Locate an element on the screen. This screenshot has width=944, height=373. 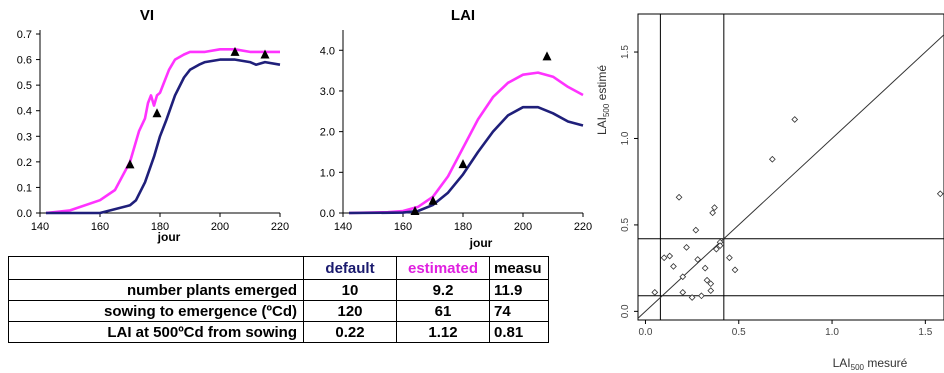
chart-title: VI is located at coordinates (147, 15).